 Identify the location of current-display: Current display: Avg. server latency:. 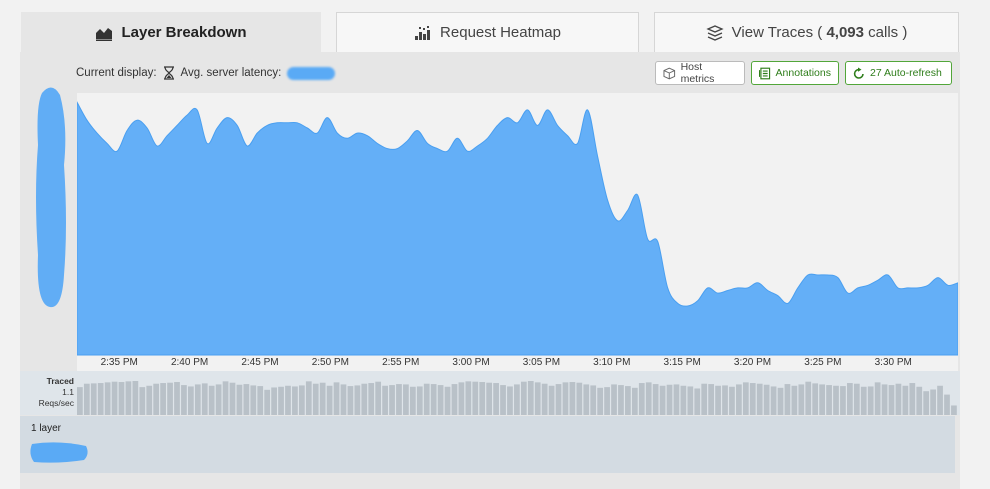
(206, 73).